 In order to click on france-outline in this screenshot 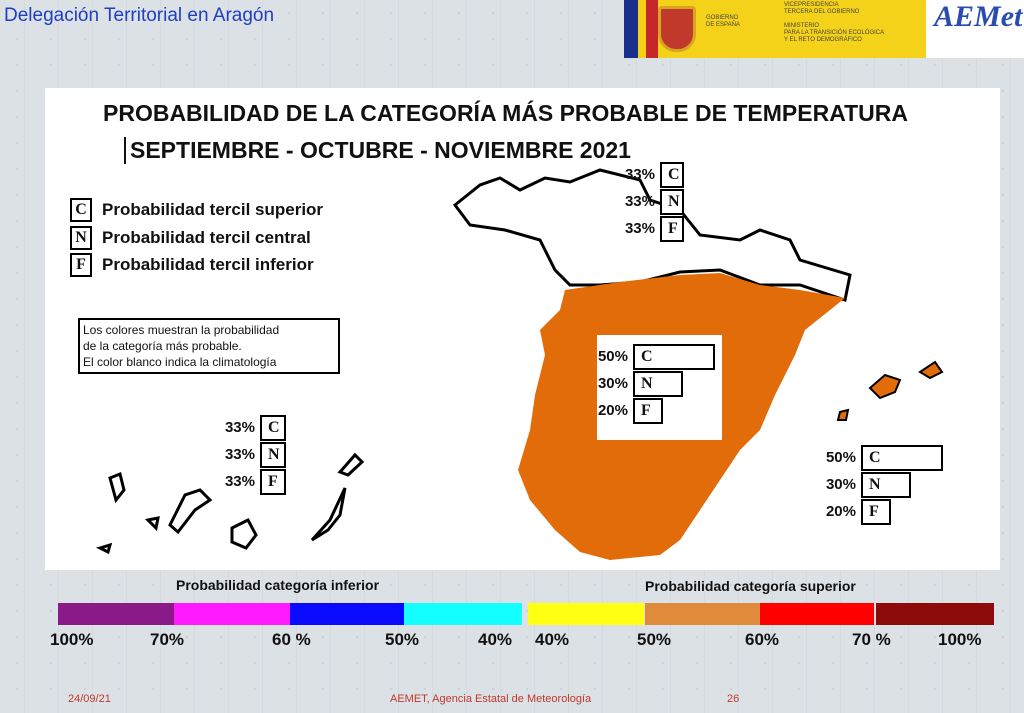, I will do `click(652, 235)`.